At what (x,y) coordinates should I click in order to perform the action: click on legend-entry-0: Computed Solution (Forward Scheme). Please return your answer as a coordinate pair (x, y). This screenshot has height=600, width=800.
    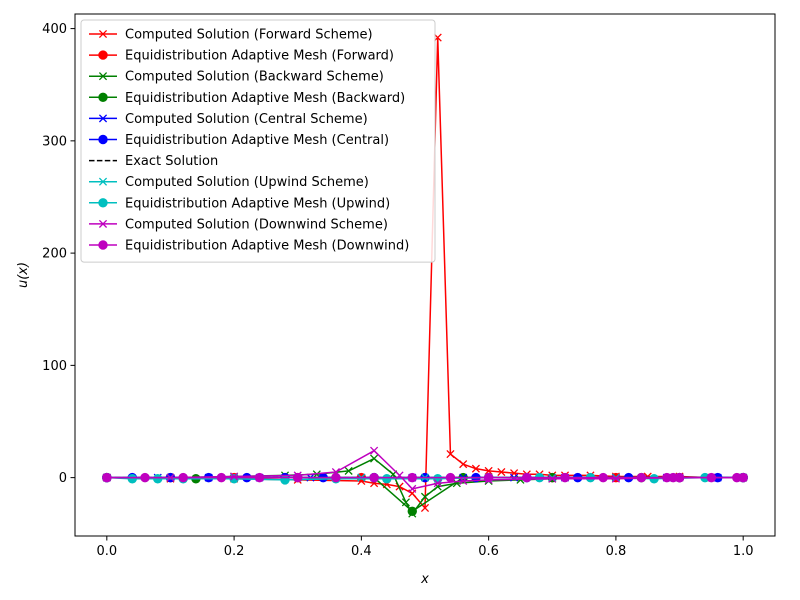
    Looking at the image, I should click on (231, 35).